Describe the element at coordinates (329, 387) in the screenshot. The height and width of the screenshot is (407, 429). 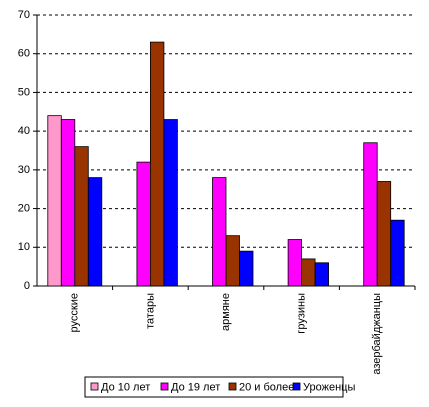
I see `legend-label: Уроженцы` at that location.